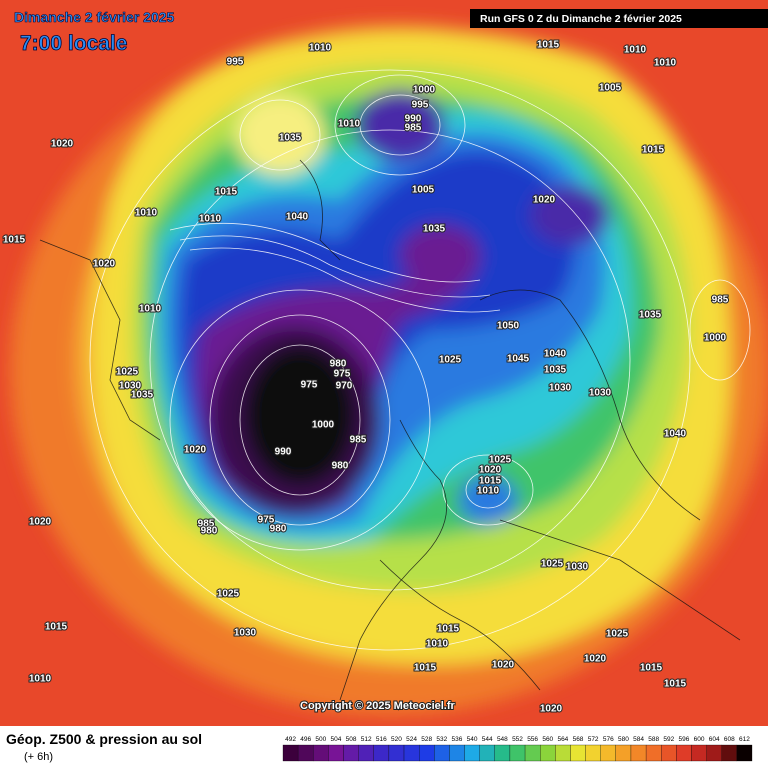 This screenshot has height=768, width=768. What do you see at coordinates (209, 531) in the screenshot?
I see `isobar-label: 980` at bounding box center [209, 531].